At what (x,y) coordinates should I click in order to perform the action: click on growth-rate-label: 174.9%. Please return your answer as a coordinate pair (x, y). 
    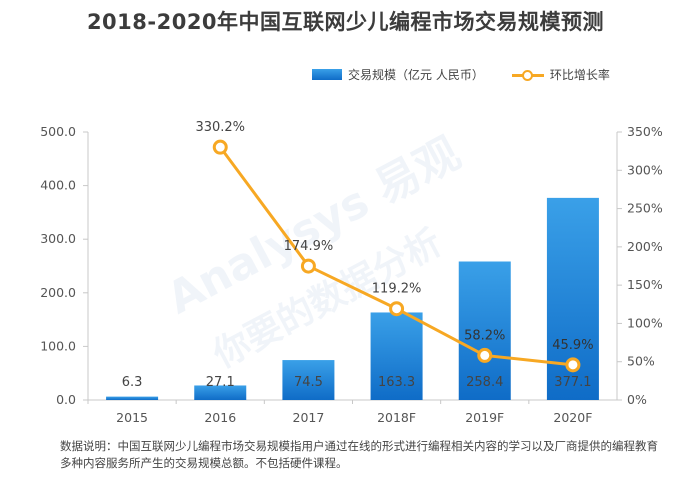
    Looking at the image, I should click on (309, 246).